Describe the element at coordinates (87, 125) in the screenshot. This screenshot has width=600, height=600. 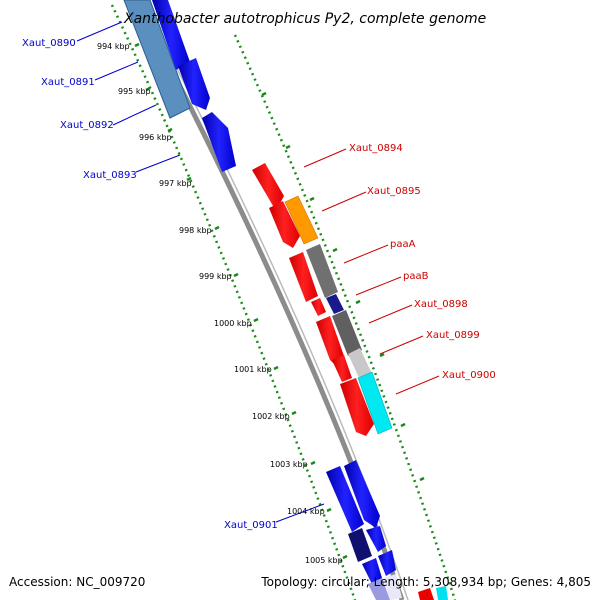
I see `gene-label-xaut-0892: Xaut_0892` at that location.